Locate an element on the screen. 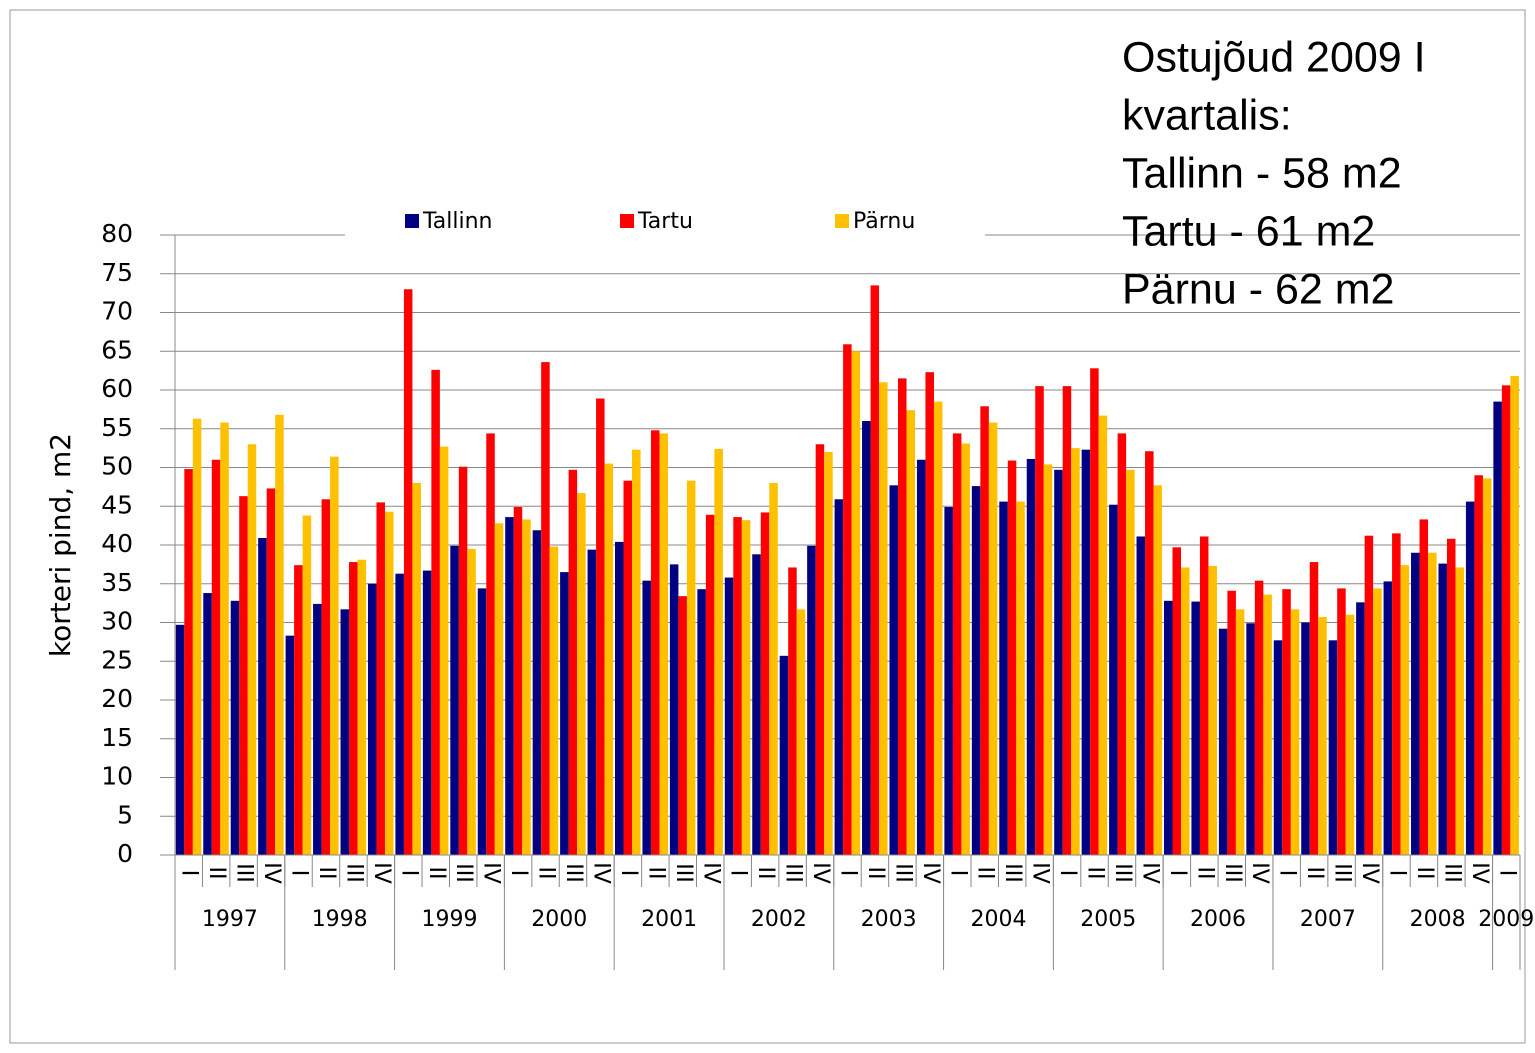 The image size is (1535, 1053). annotation: Ostujõud 2009 I is located at coordinates (1274, 57).